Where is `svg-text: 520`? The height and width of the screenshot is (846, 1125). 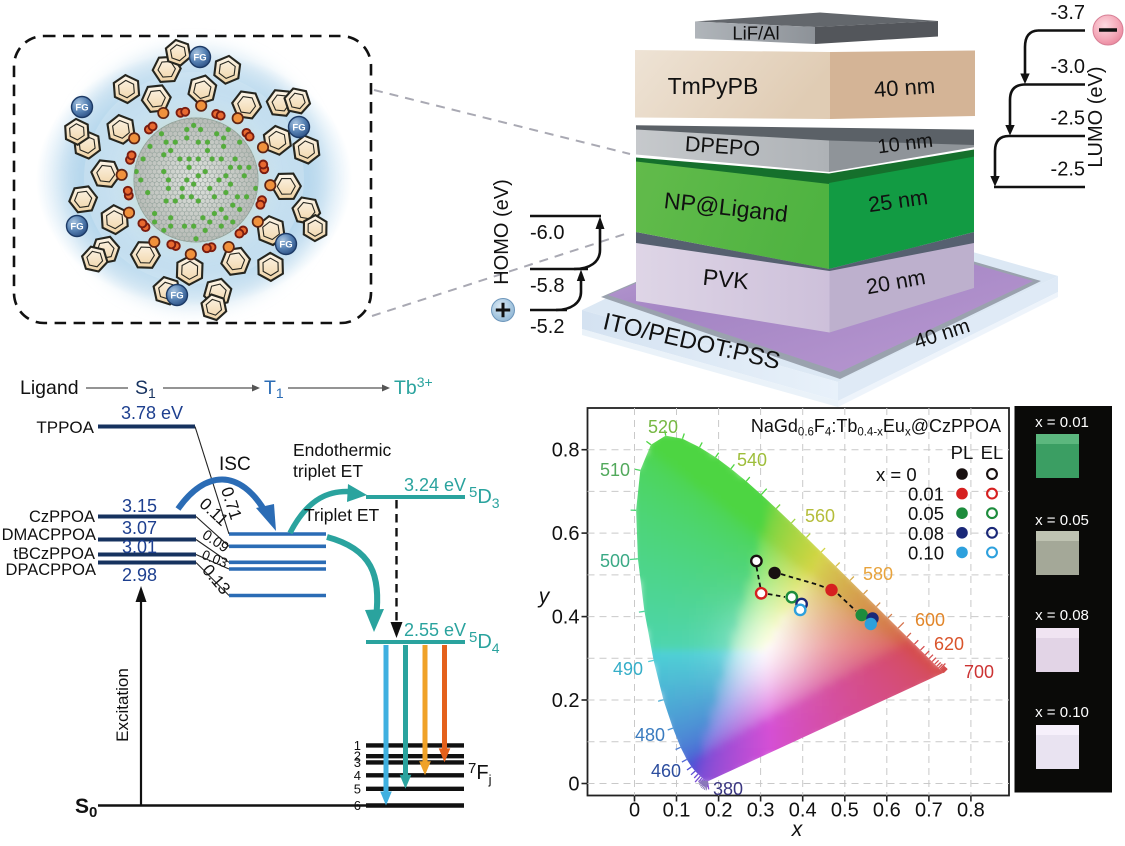
svg-text: 520 is located at coordinates (663, 427).